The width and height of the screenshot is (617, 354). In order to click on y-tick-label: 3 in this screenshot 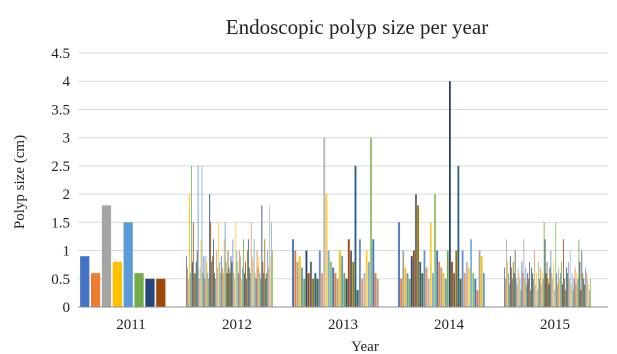, I will do `click(67, 139)`.